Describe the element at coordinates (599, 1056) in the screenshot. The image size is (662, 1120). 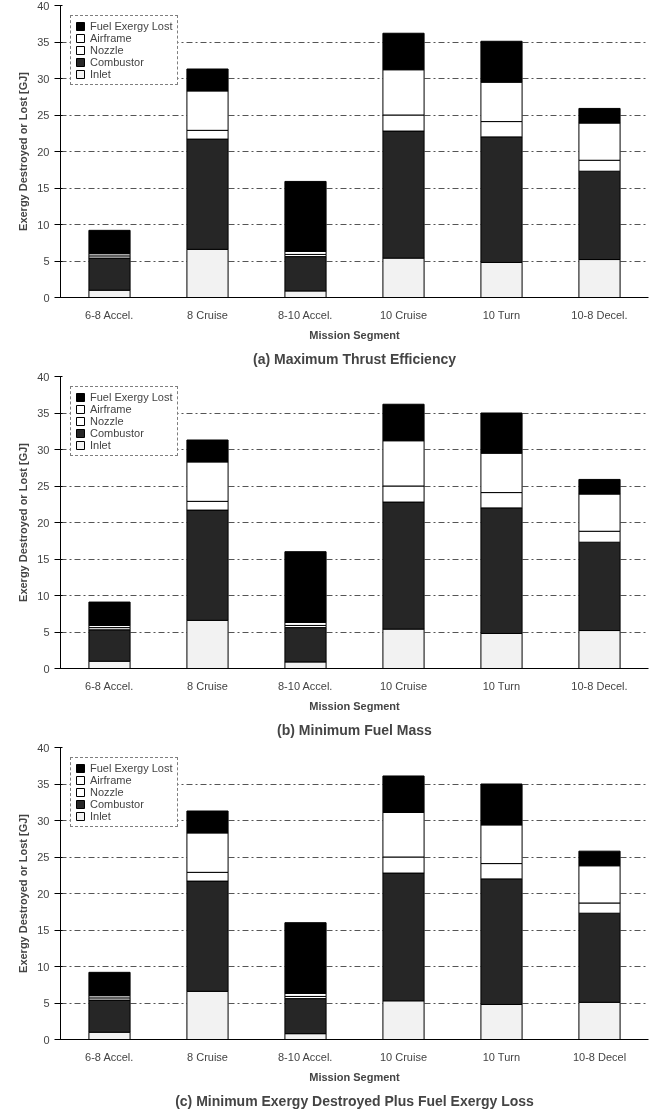
I see `x-tick-label: 10-8 Decel` at that location.